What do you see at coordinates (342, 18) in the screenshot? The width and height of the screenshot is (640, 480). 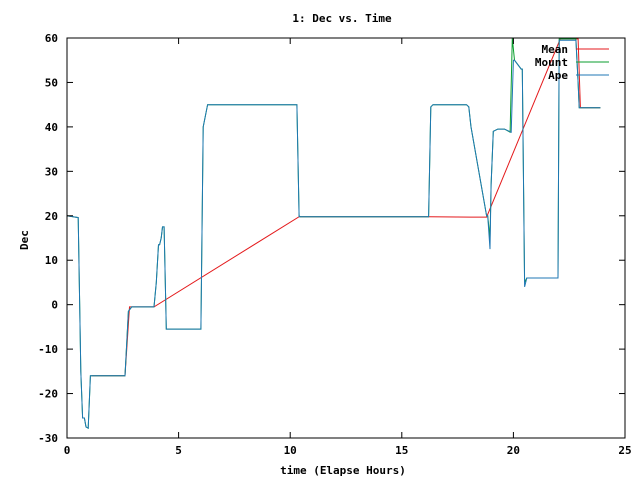 I see `chart-title: 1: Dec vs. Time` at bounding box center [342, 18].